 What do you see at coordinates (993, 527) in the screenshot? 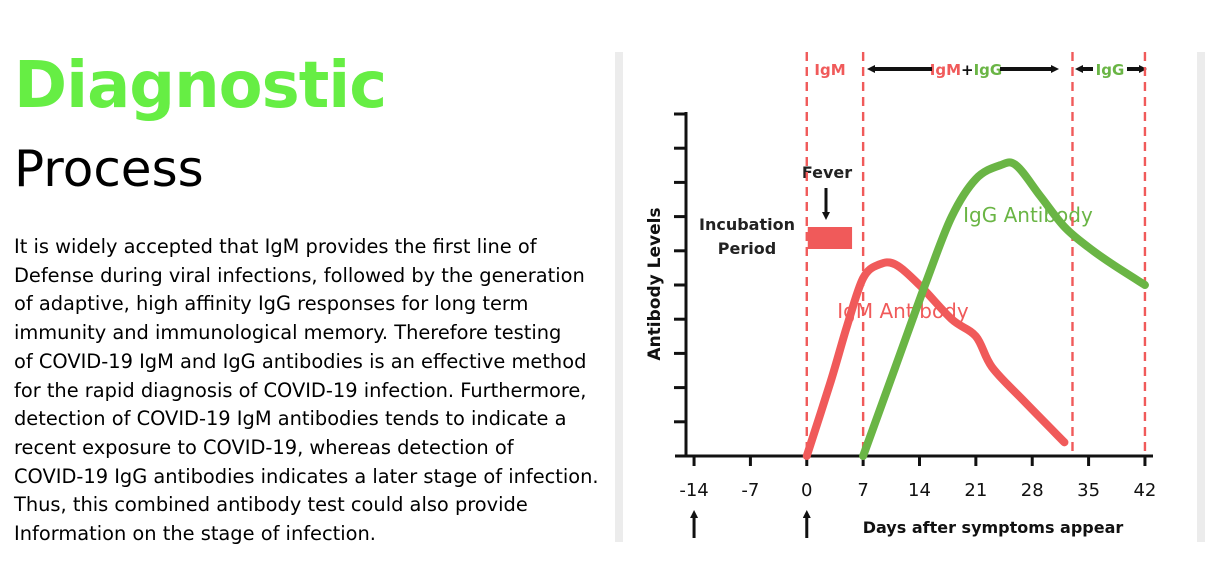
I see `x-axis-label: Days after symptoms appear` at bounding box center [993, 527].